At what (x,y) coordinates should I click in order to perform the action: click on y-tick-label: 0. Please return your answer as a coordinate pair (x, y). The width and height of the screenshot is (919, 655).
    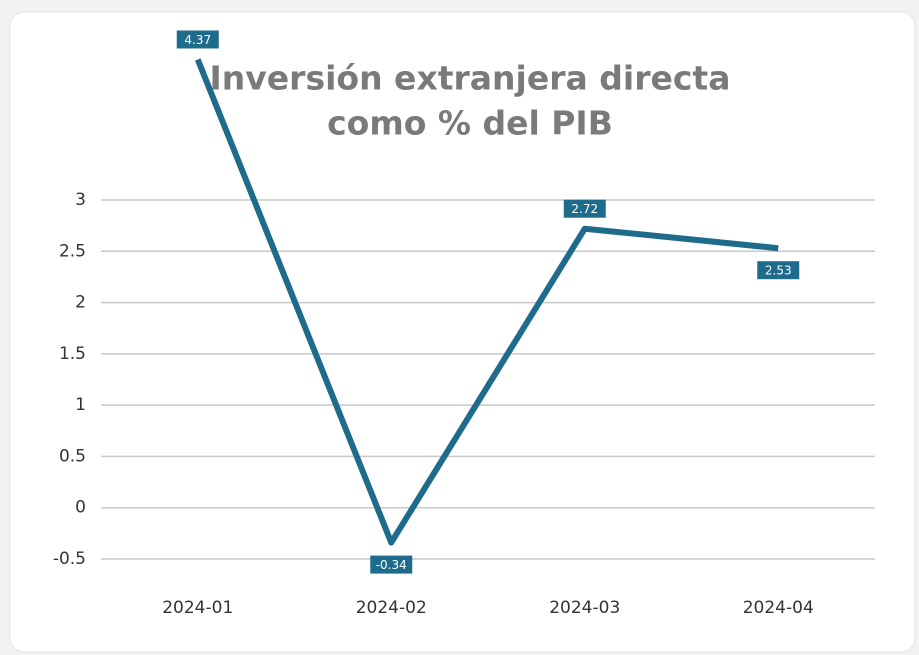
    Looking at the image, I should click on (80, 508).